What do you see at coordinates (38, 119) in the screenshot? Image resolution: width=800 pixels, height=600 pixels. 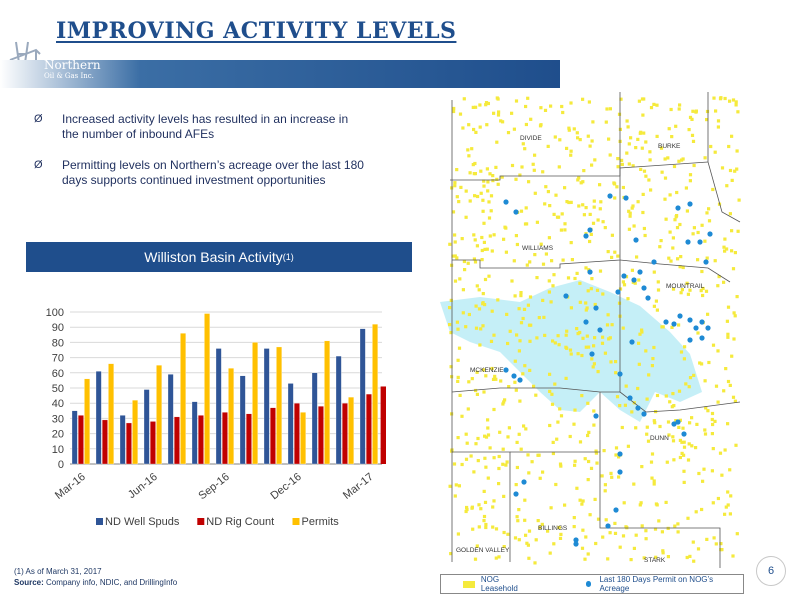 I see `arrow-bullet-icon: Ø` at bounding box center [38, 119].